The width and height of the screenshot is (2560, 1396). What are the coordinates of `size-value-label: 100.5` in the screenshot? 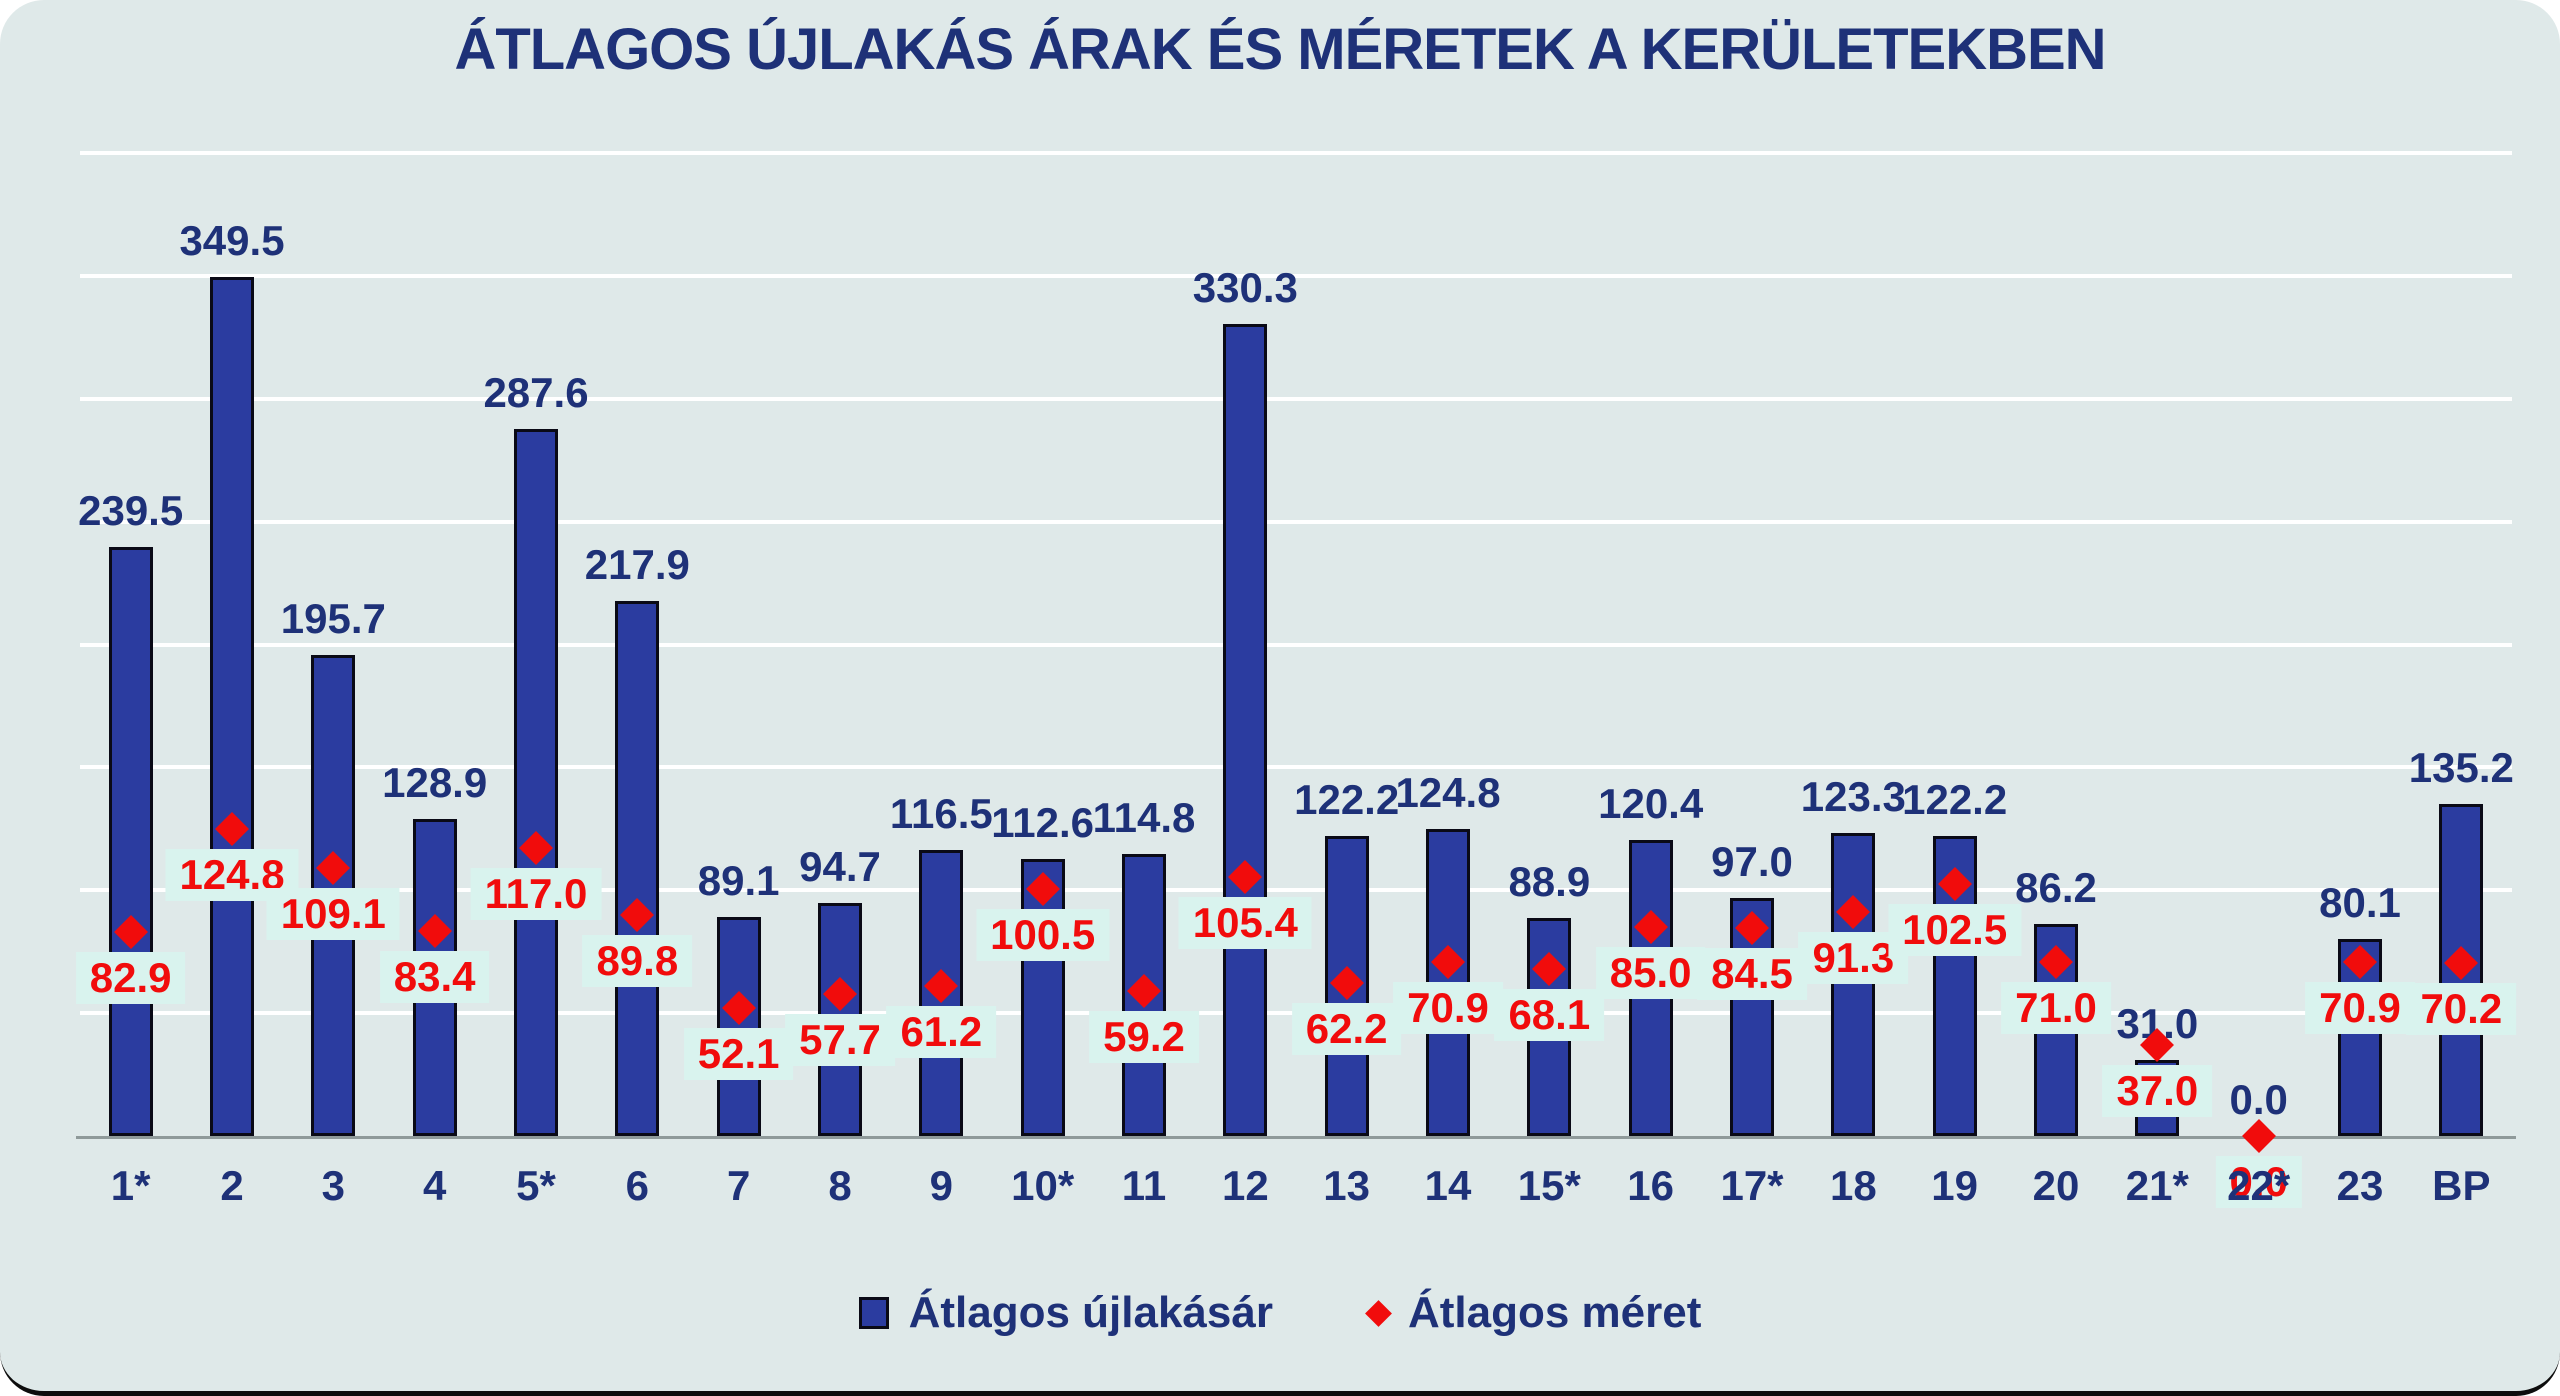 It's located at (1043, 935).